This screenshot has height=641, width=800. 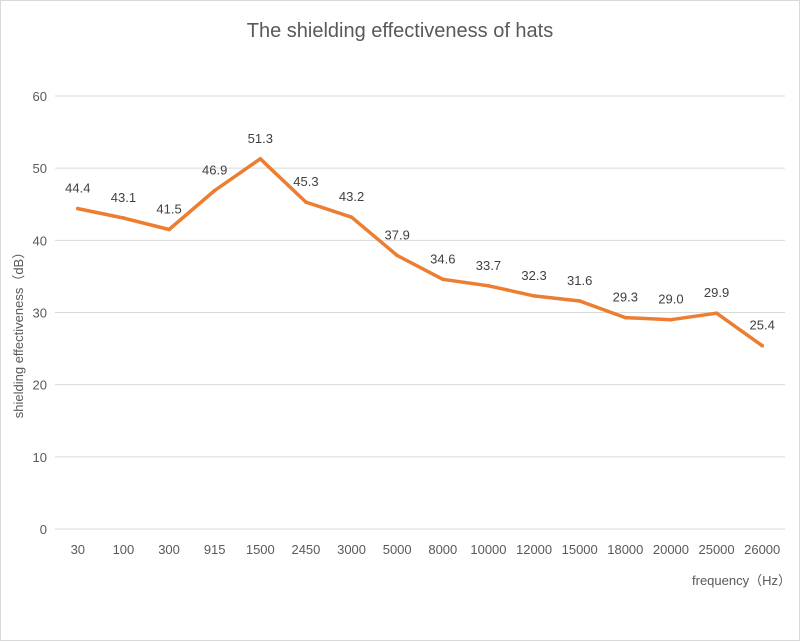 I want to click on x-tick-label: 12000, so click(x=534, y=549).